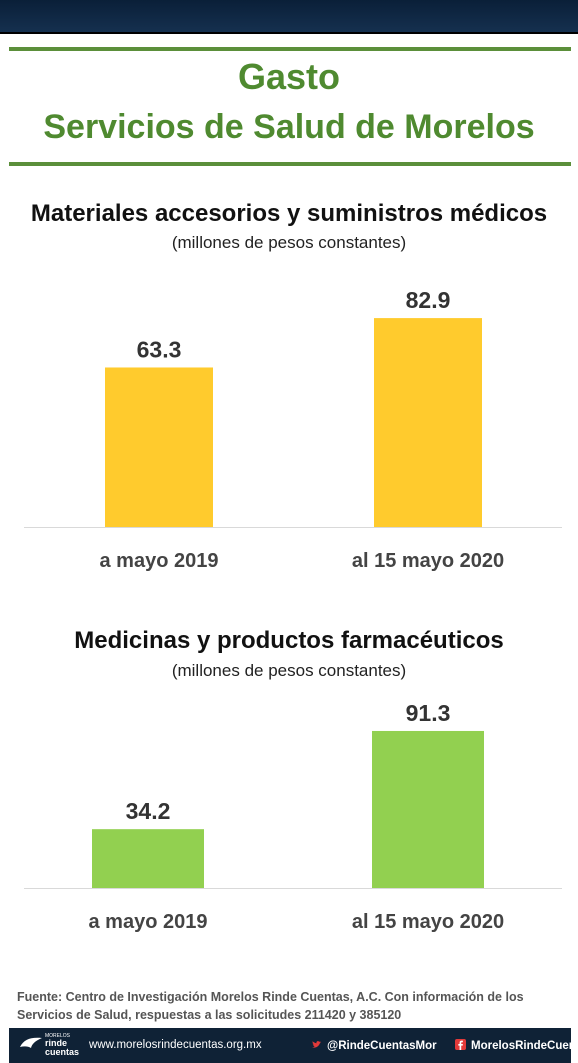 The image size is (578, 1063). I want to click on title-top-rule, so click(290, 49).